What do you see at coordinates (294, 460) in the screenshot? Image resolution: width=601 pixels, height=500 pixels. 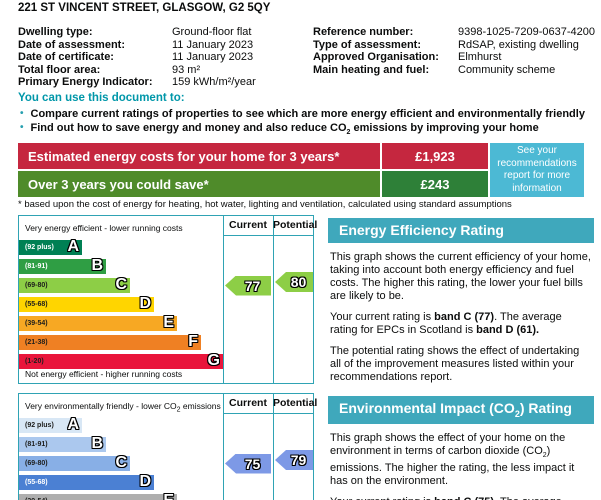 I see `potential-rating-arrow: 79` at bounding box center [294, 460].